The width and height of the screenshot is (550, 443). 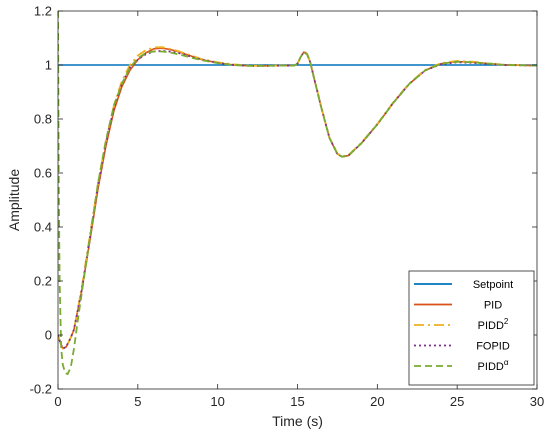 What do you see at coordinates (537, 401) in the screenshot?
I see `x-tick-label: 30` at bounding box center [537, 401].